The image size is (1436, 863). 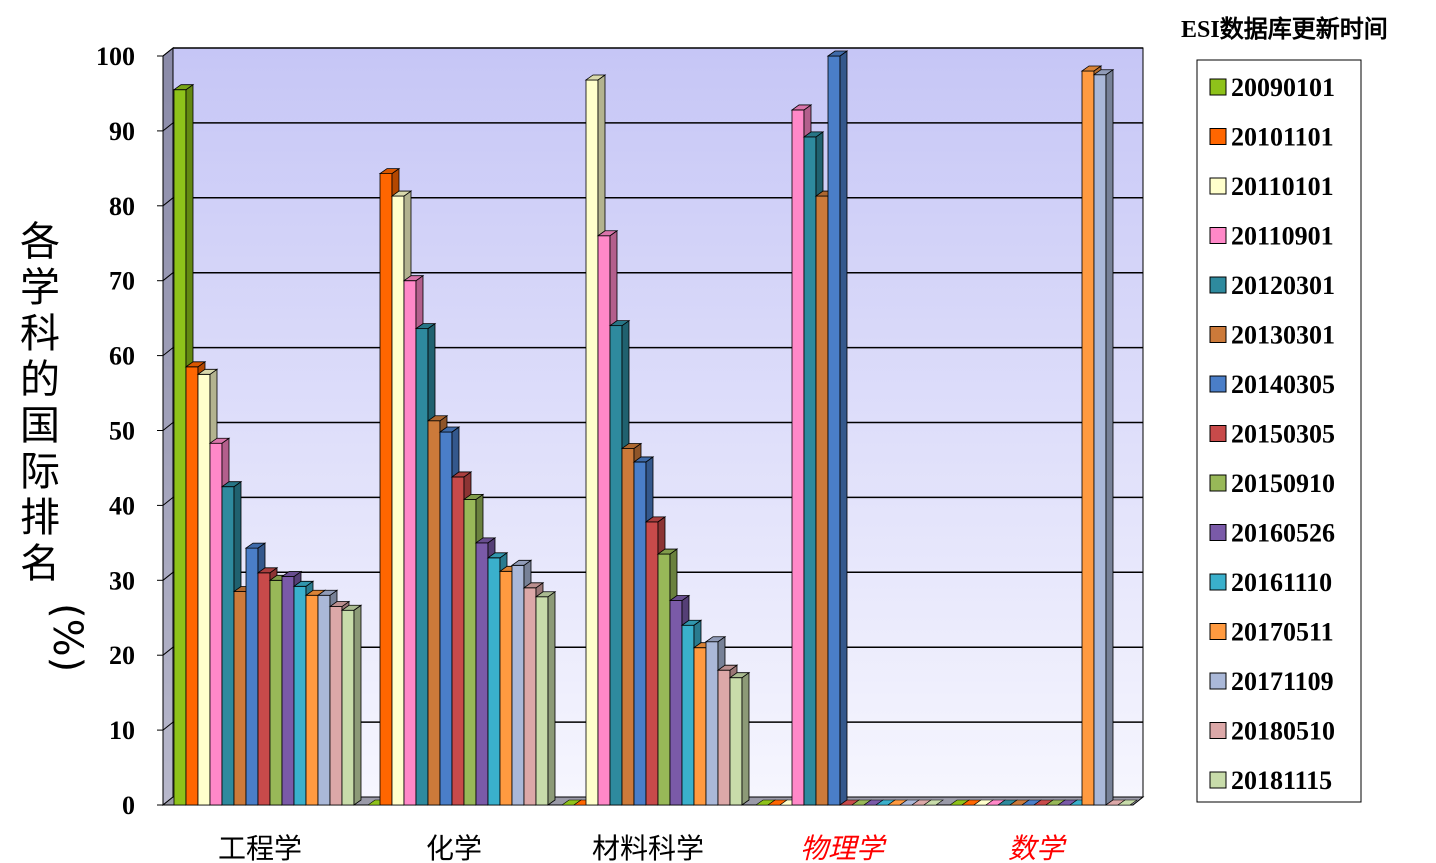 What do you see at coordinates (122, 505) in the screenshot?
I see `y-tick-label: 40` at bounding box center [122, 505].